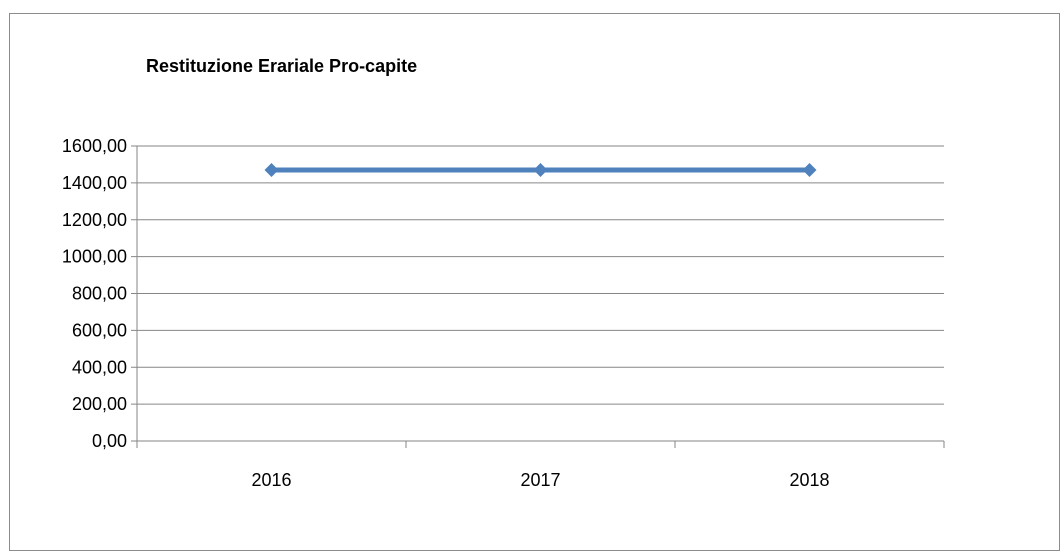 This screenshot has width=1064, height=554. Describe the element at coordinates (94, 257) in the screenshot. I see `y-tick-label-5: 1000,00` at that location.